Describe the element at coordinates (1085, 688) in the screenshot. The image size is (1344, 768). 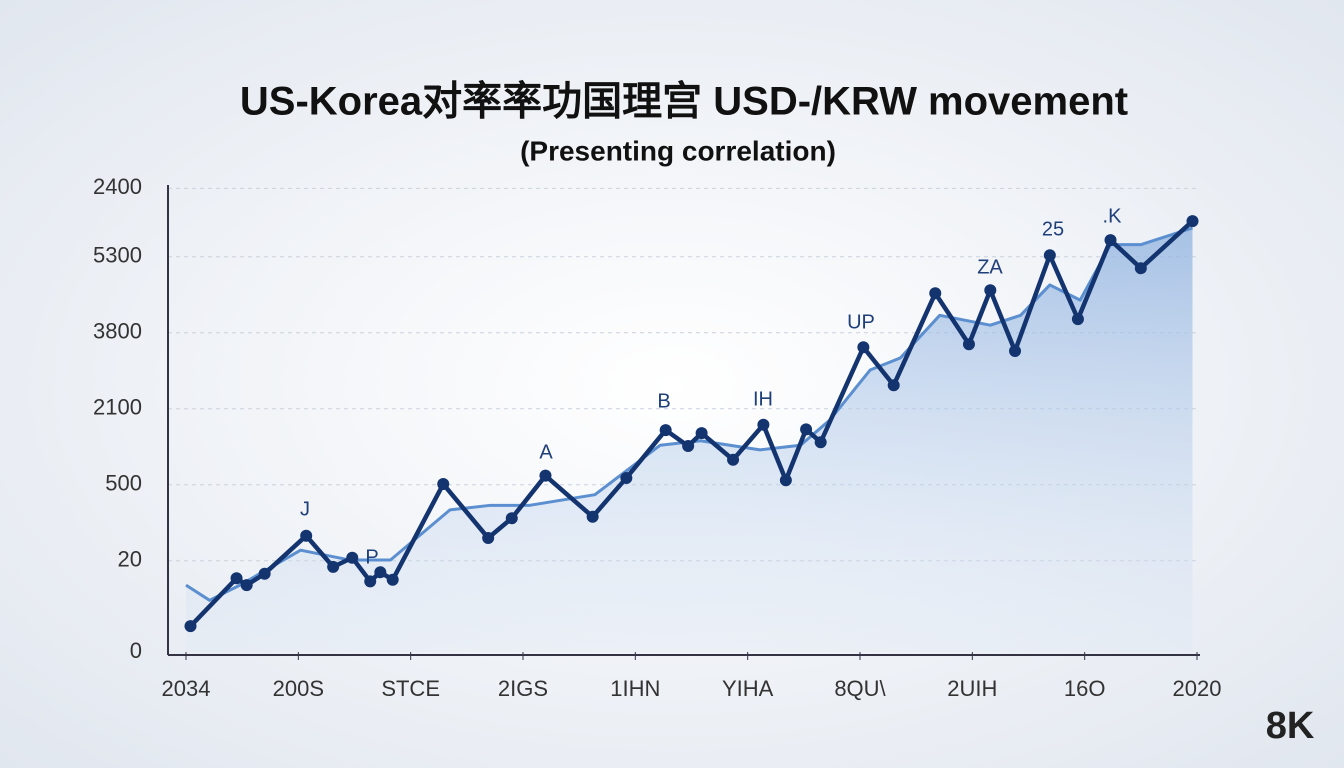
I see `x-tick-label: 16O` at that location.